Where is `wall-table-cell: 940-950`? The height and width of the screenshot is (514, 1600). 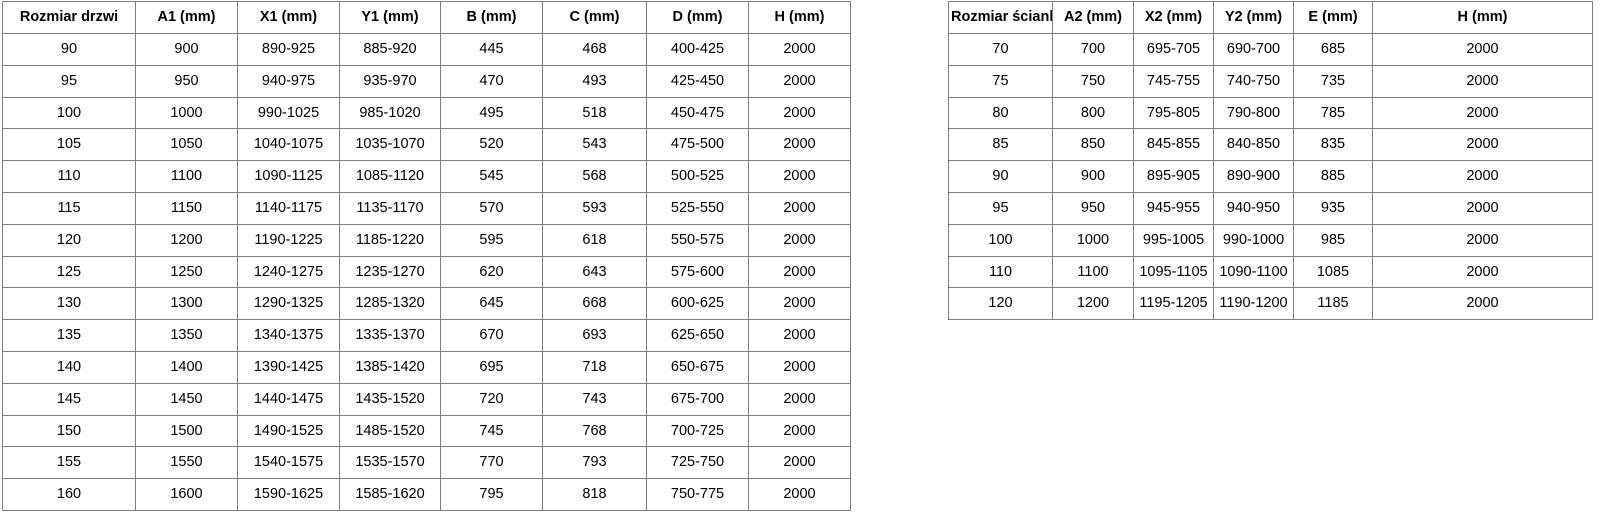
wall-table-cell: 940-950 is located at coordinates (1253, 208).